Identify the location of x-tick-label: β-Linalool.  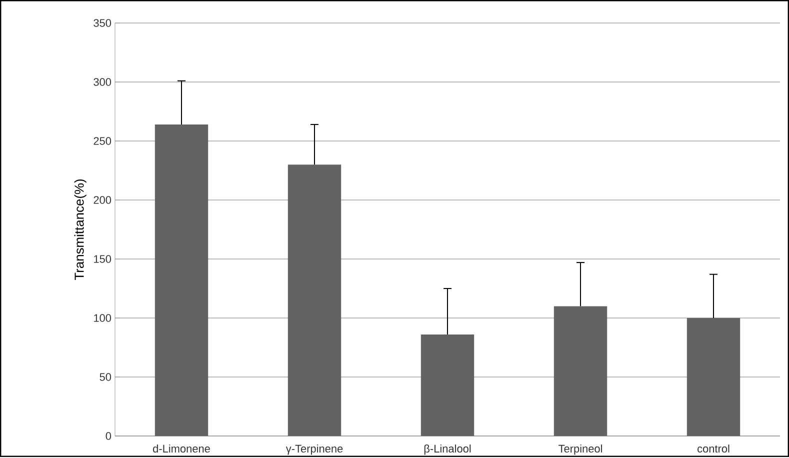
(447, 449).